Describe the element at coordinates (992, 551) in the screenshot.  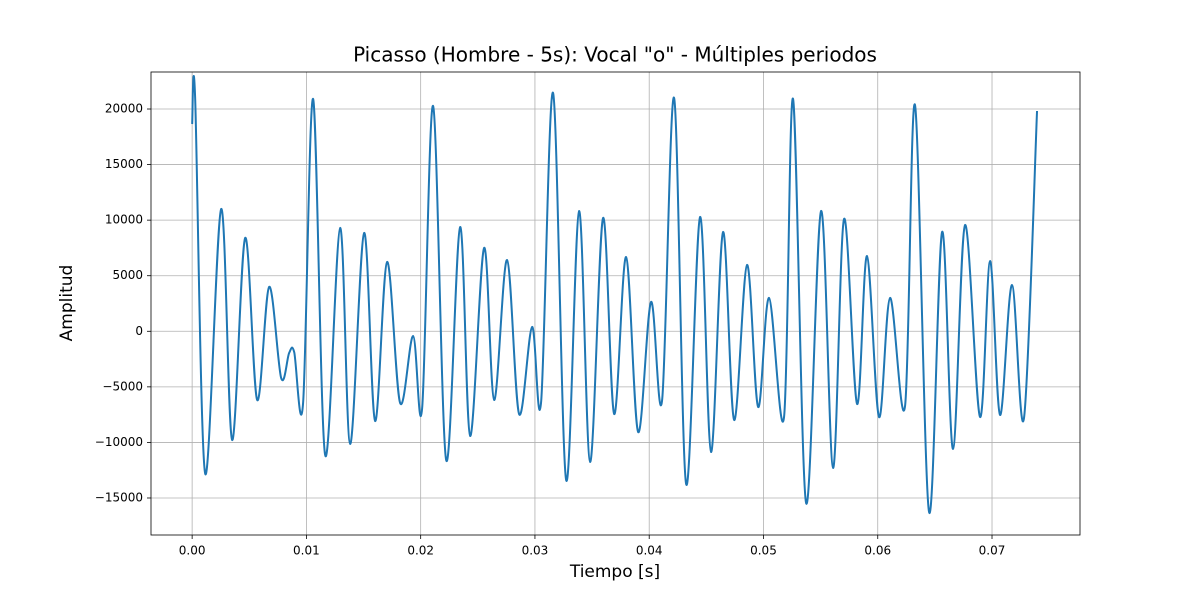
I see `x-tick-label: 0.07` at that location.